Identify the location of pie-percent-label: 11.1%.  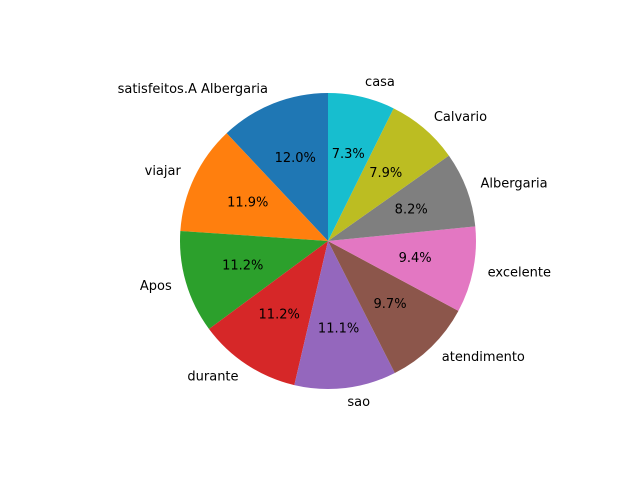
(338, 329).